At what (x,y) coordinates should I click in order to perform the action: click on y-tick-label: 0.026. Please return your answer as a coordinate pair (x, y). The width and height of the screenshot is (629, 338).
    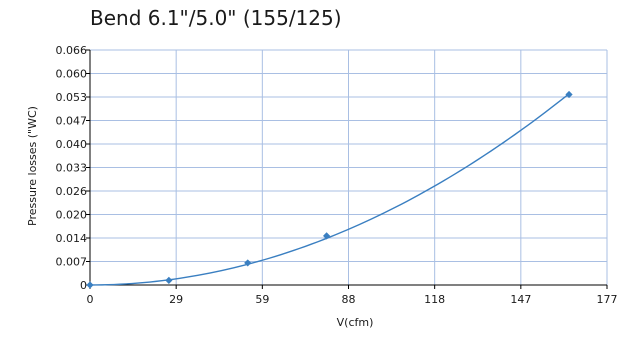
    Looking at the image, I should click on (72, 191).